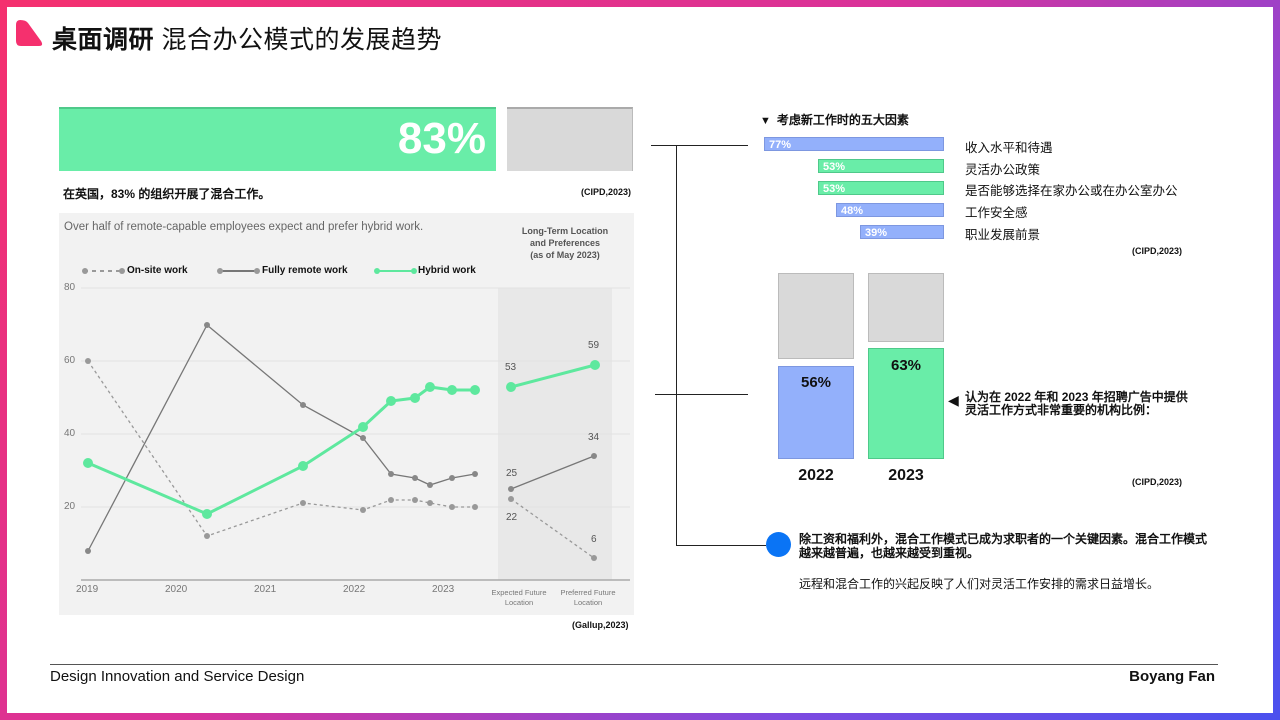 Image resolution: width=1280 pixels, height=720 pixels. I want to click on stat-83-bar: 83%, so click(277, 139).